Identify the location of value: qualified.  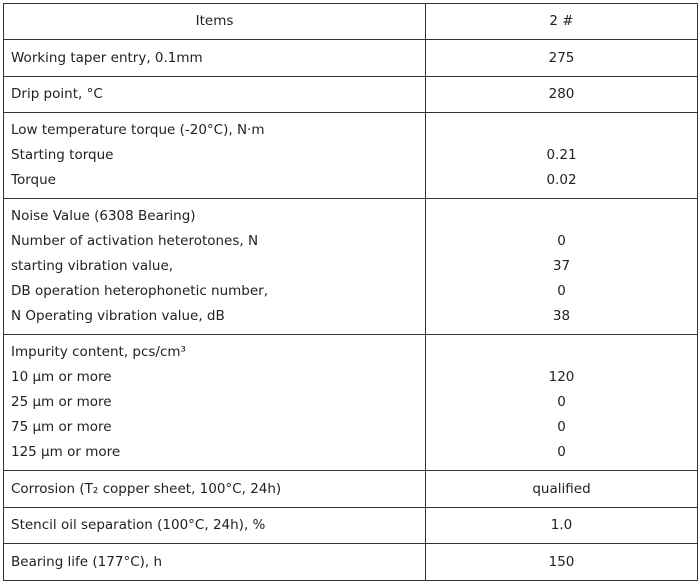
(561, 488).